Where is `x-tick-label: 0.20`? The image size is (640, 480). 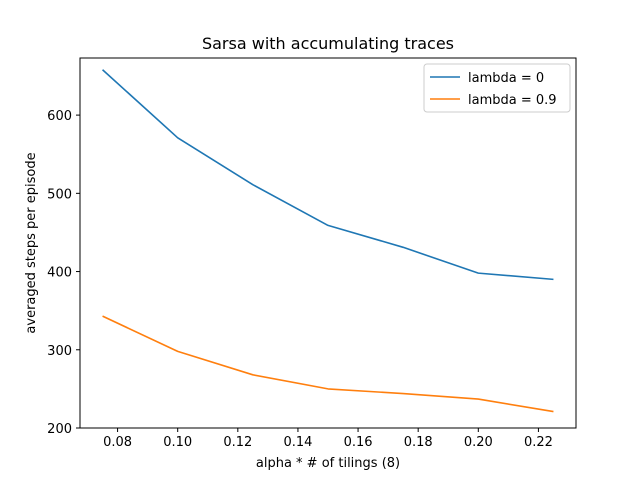 x-tick-label: 0.20 is located at coordinates (478, 442).